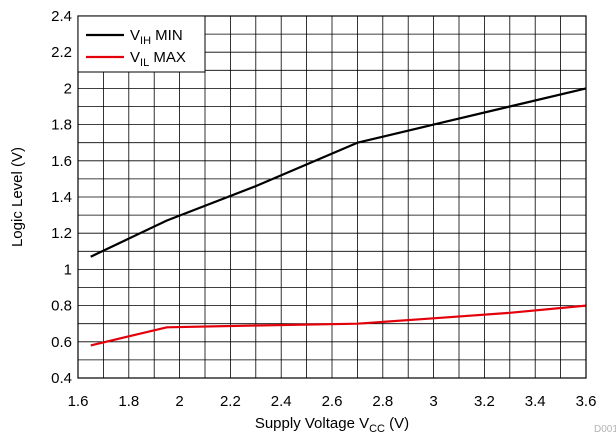 Image resolution: width=616 pixels, height=434 pixels. I want to click on y-tick-label: 1.2, so click(61, 233).